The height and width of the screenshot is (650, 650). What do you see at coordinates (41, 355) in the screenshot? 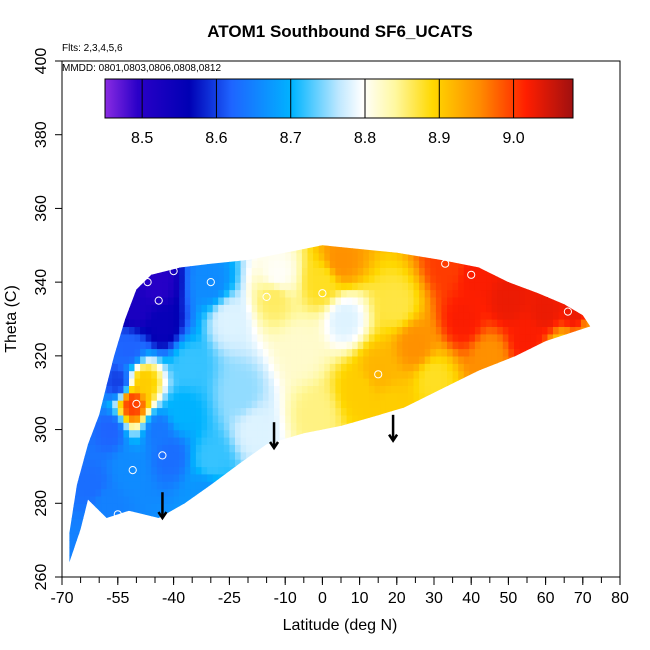
I see `y-tick-label: 320` at bounding box center [41, 355].